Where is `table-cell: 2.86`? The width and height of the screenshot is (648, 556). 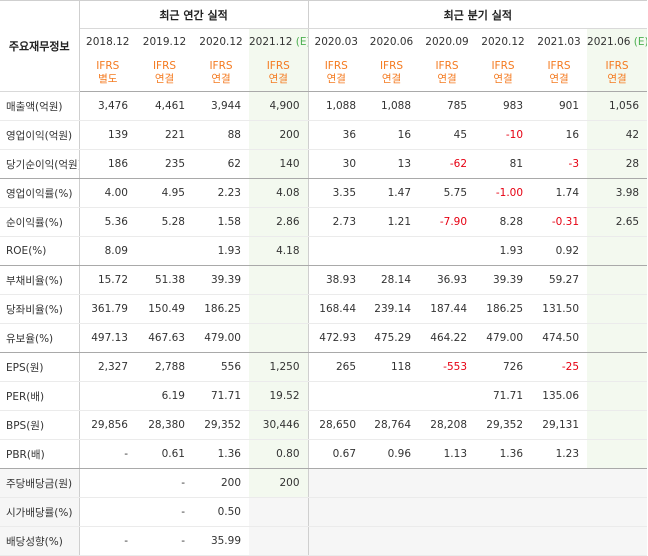 table-cell: 2.86 is located at coordinates (279, 222).